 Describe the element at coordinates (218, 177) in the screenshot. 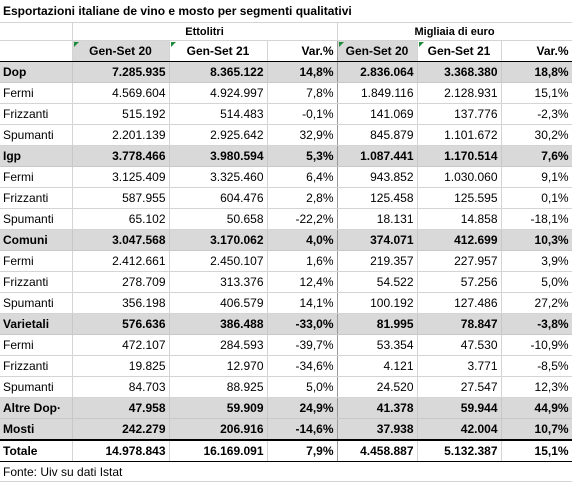

I see `table-cell: 3.325.460` at that location.